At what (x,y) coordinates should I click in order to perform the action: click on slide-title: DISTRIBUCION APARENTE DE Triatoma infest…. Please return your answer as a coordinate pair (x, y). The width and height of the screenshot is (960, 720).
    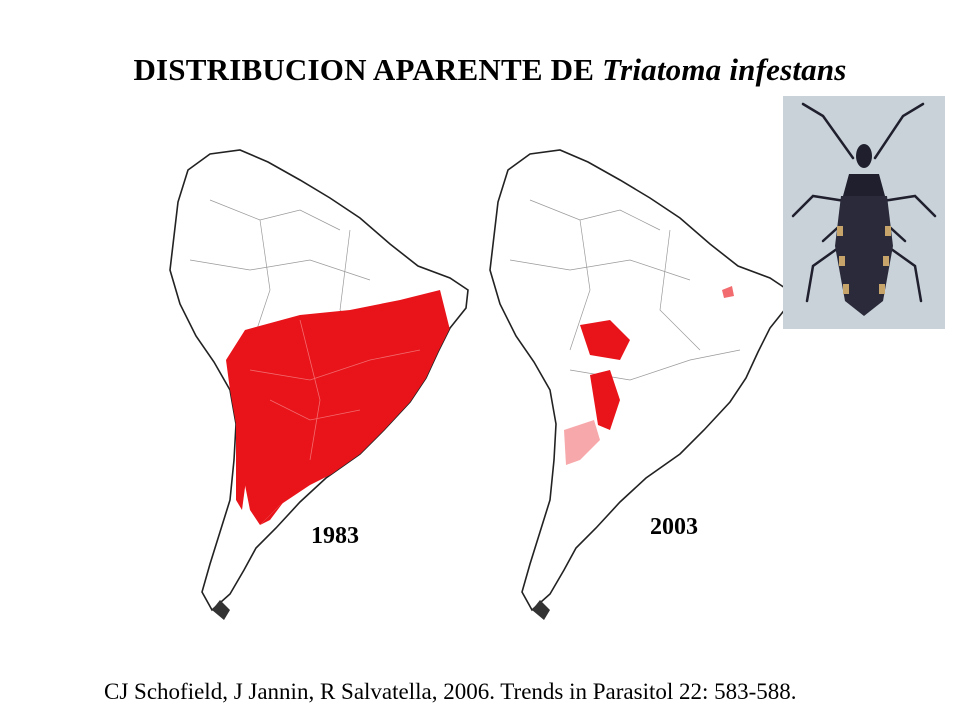
    Looking at the image, I should click on (480, 70).